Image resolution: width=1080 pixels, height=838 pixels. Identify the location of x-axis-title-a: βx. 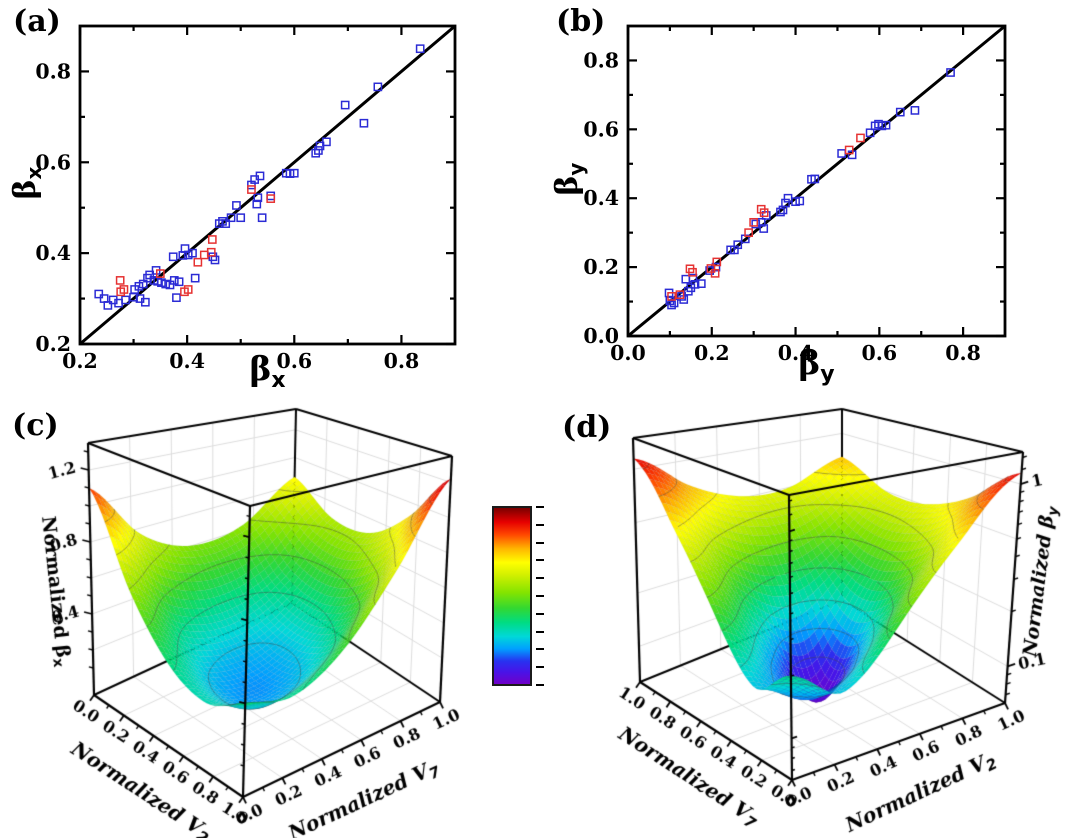
(267, 371).